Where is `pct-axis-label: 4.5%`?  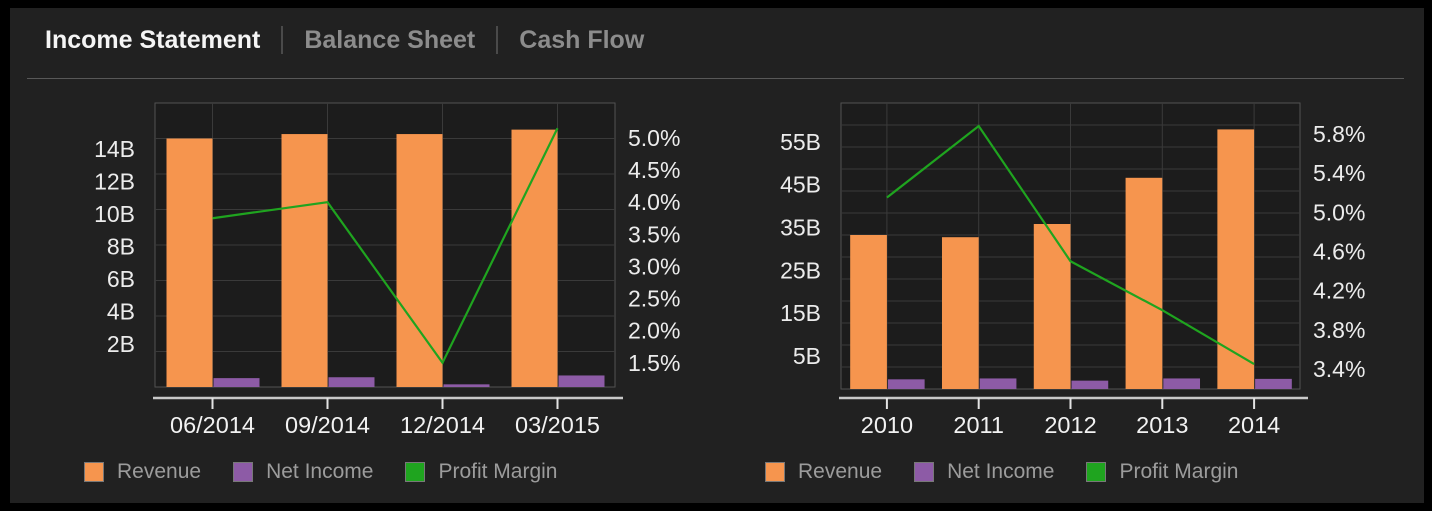
pct-axis-label: 4.5% is located at coordinates (654, 170).